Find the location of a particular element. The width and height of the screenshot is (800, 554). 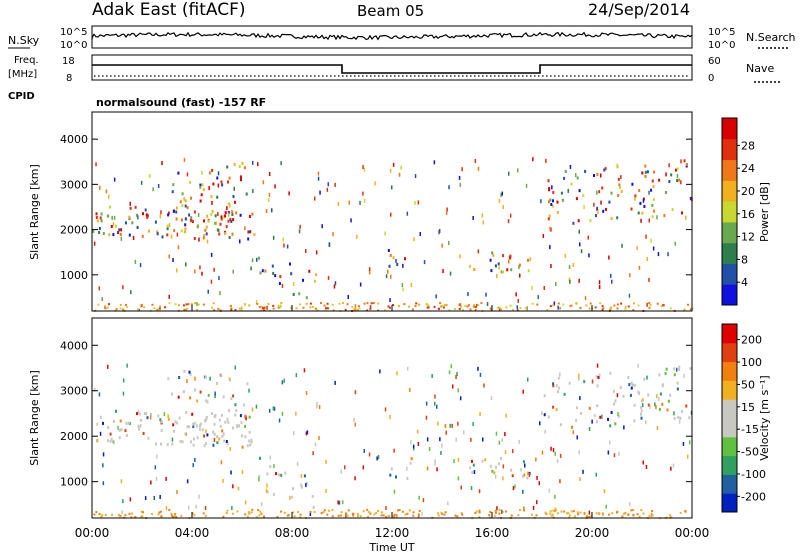

velocity-colorbar-tick-label-1: 100 is located at coordinates (751, 362).